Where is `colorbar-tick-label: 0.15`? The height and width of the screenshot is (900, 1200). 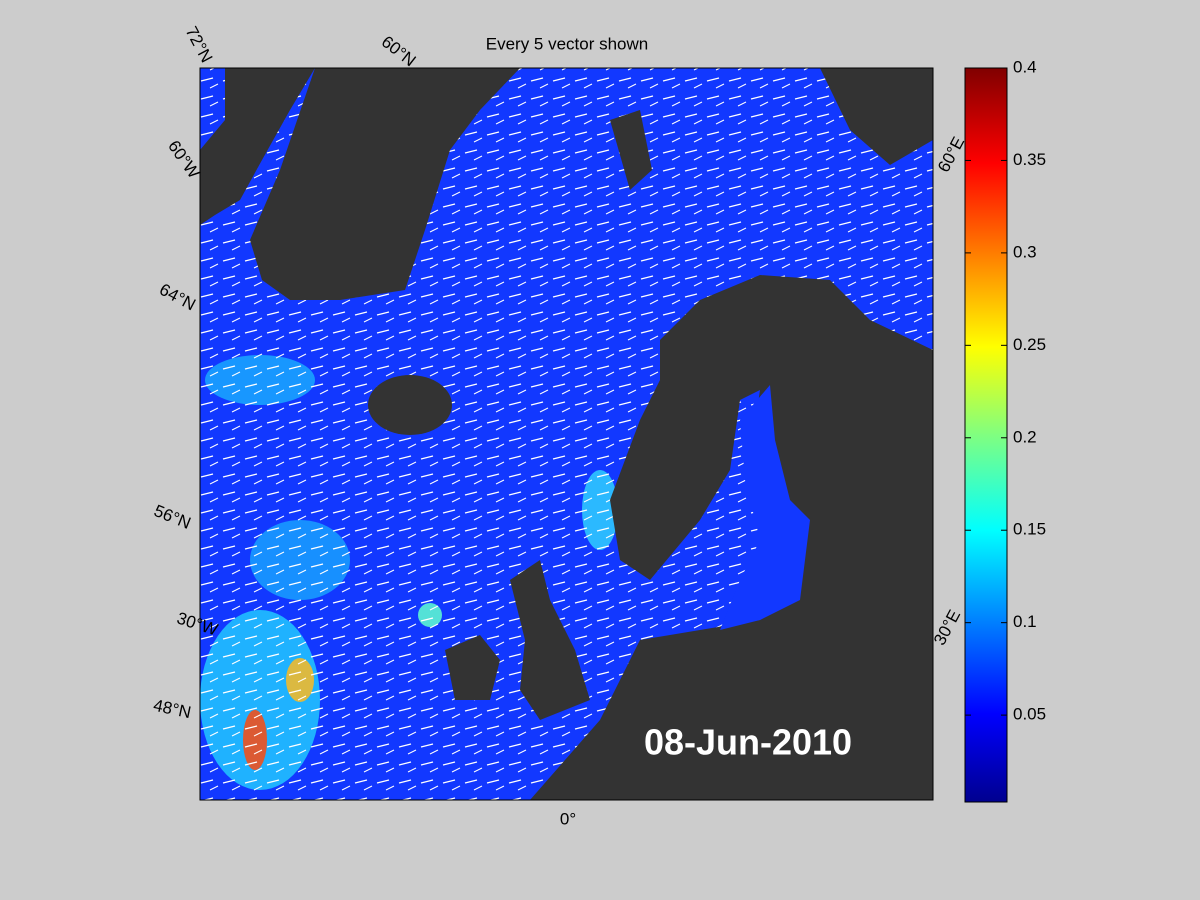 colorbar-tick-label: 0.15 is located at coordinates (1029, 529).